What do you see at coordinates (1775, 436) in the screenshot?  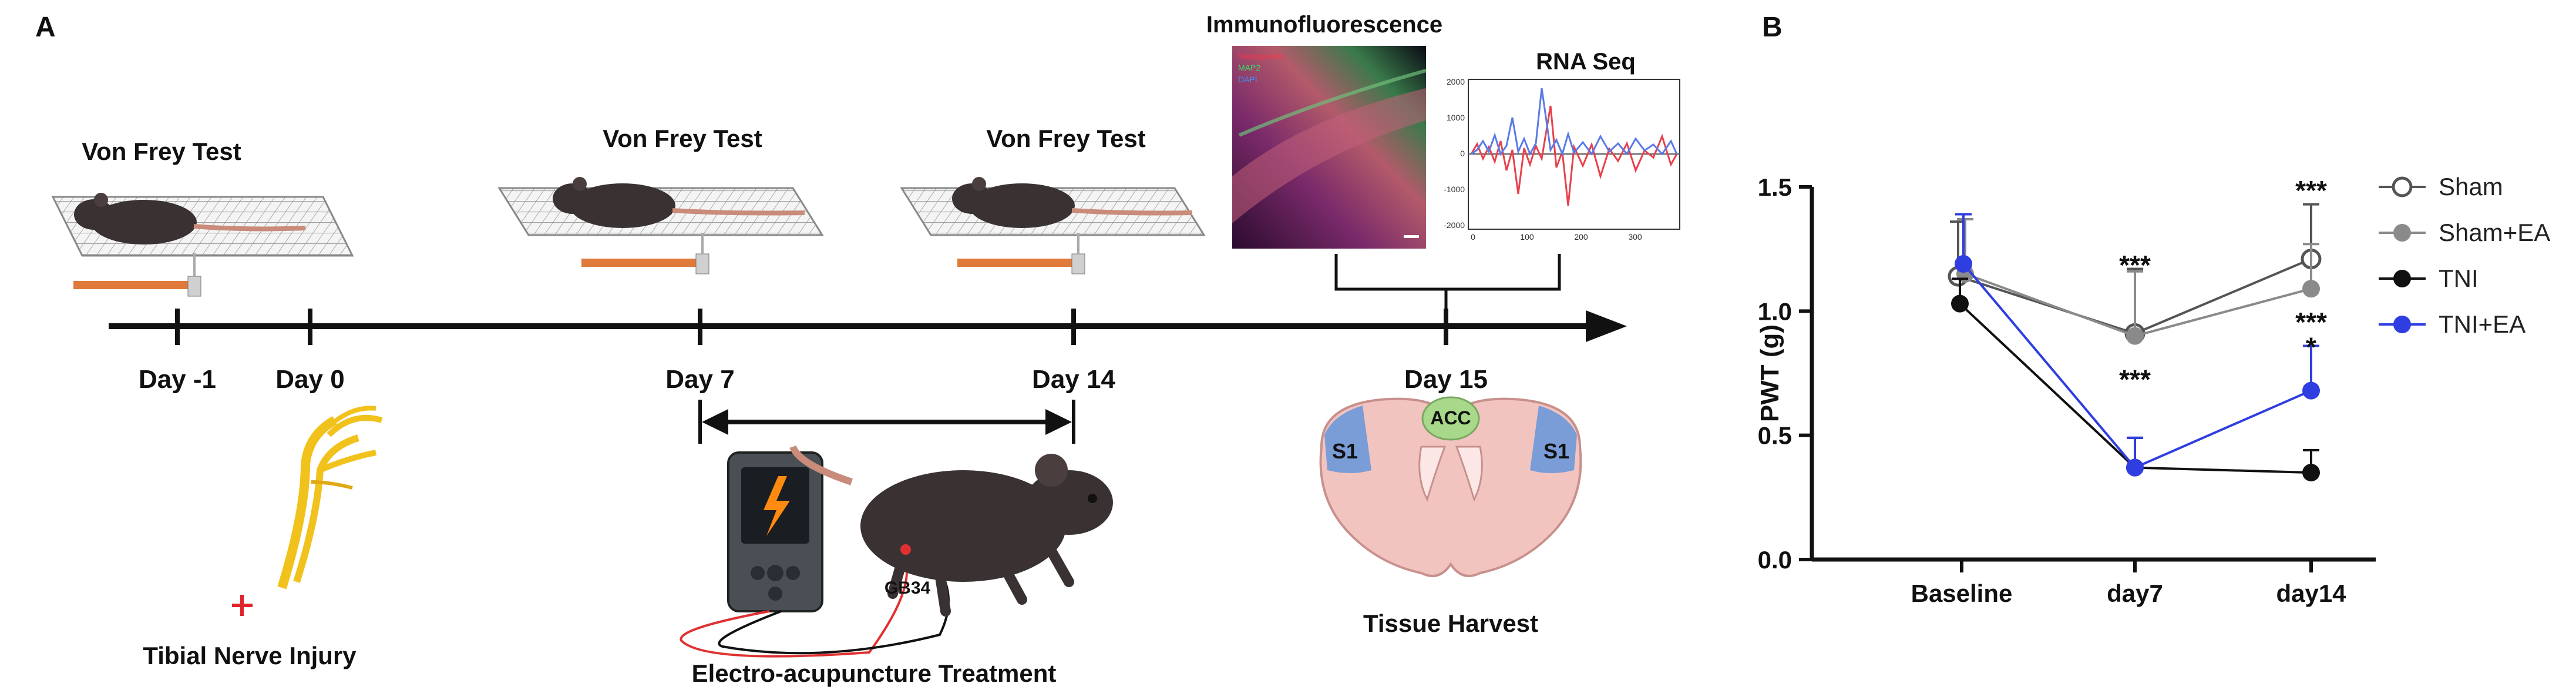 I see `y-tick-label: 0.5` at bounding box center [1775, 436].